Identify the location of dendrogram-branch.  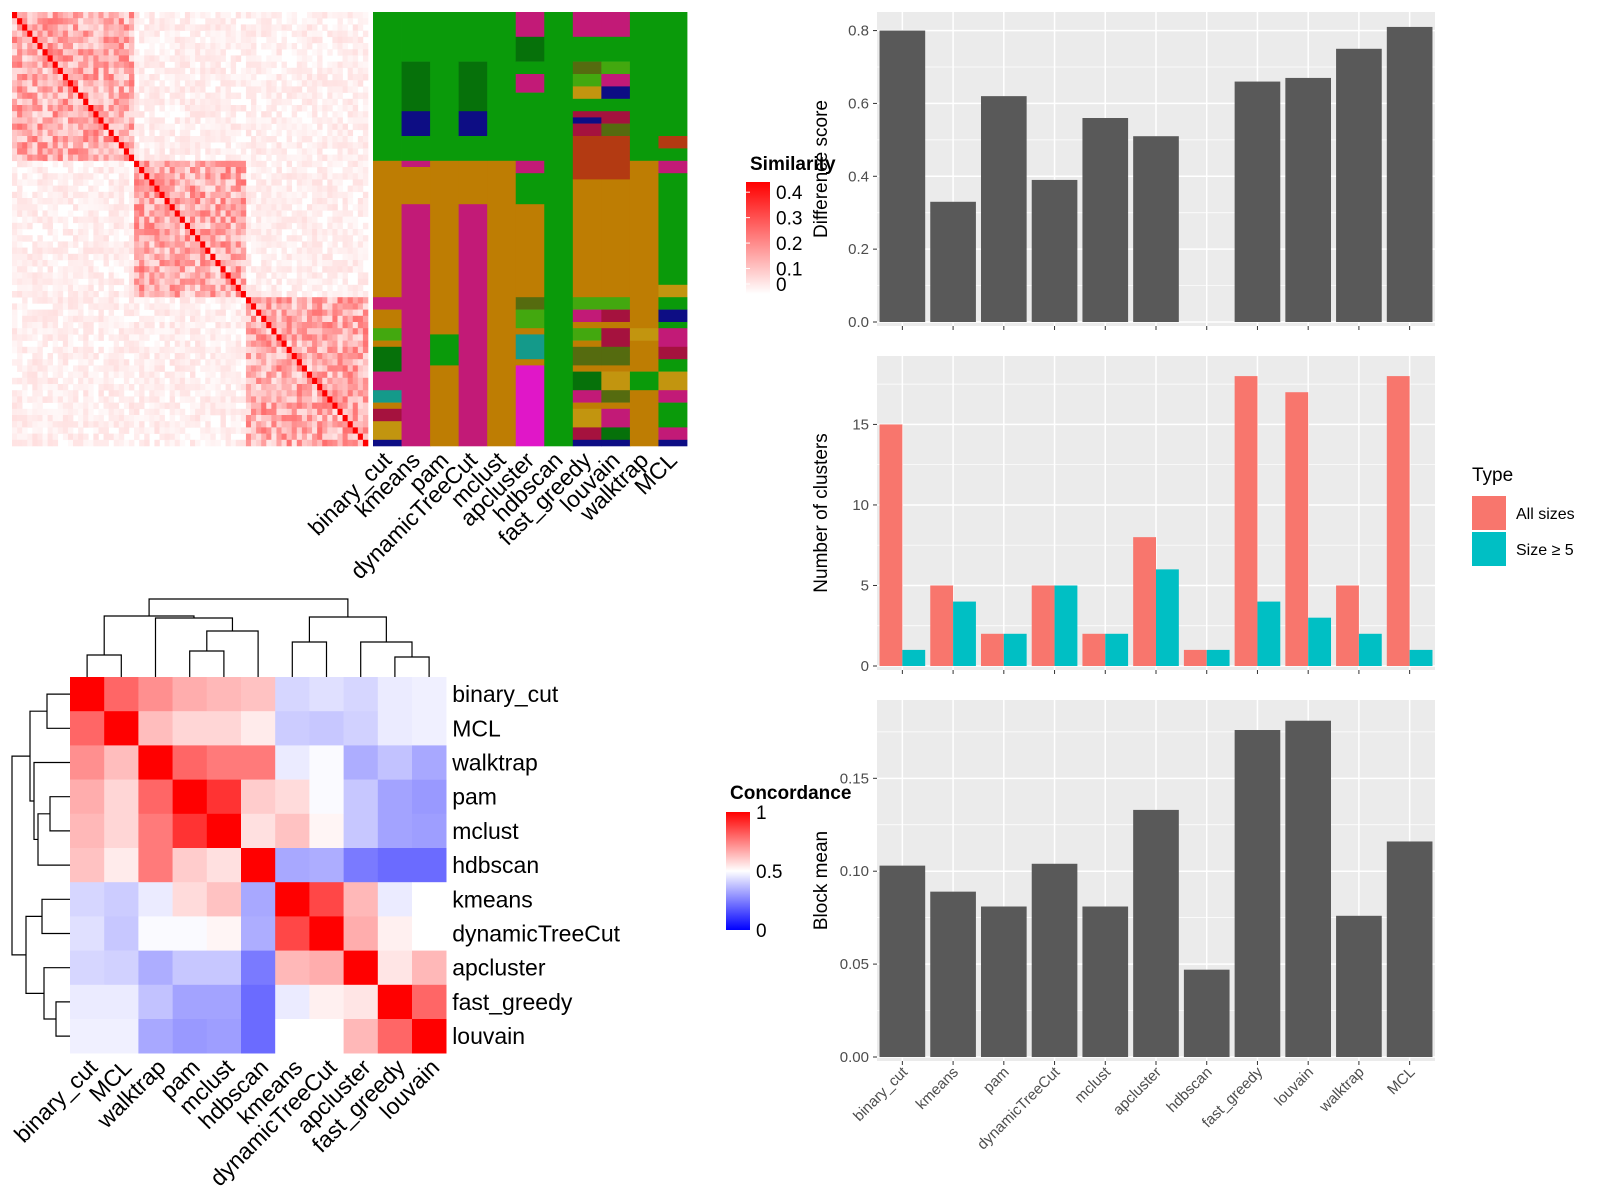
(56, 993).